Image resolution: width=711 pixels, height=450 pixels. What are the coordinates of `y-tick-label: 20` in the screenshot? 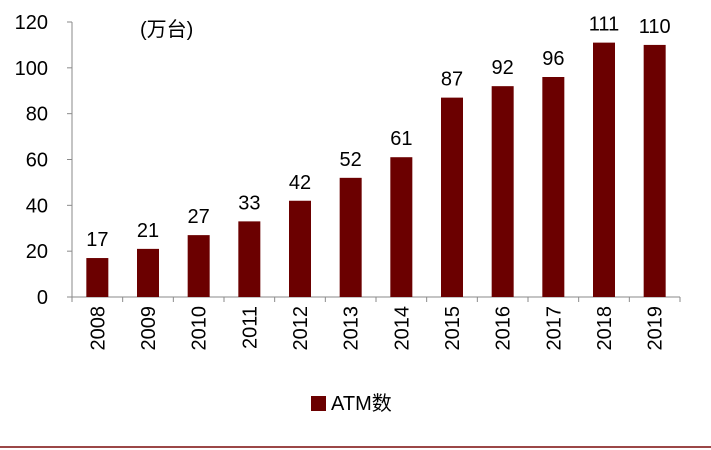 It's located at (37, 252).